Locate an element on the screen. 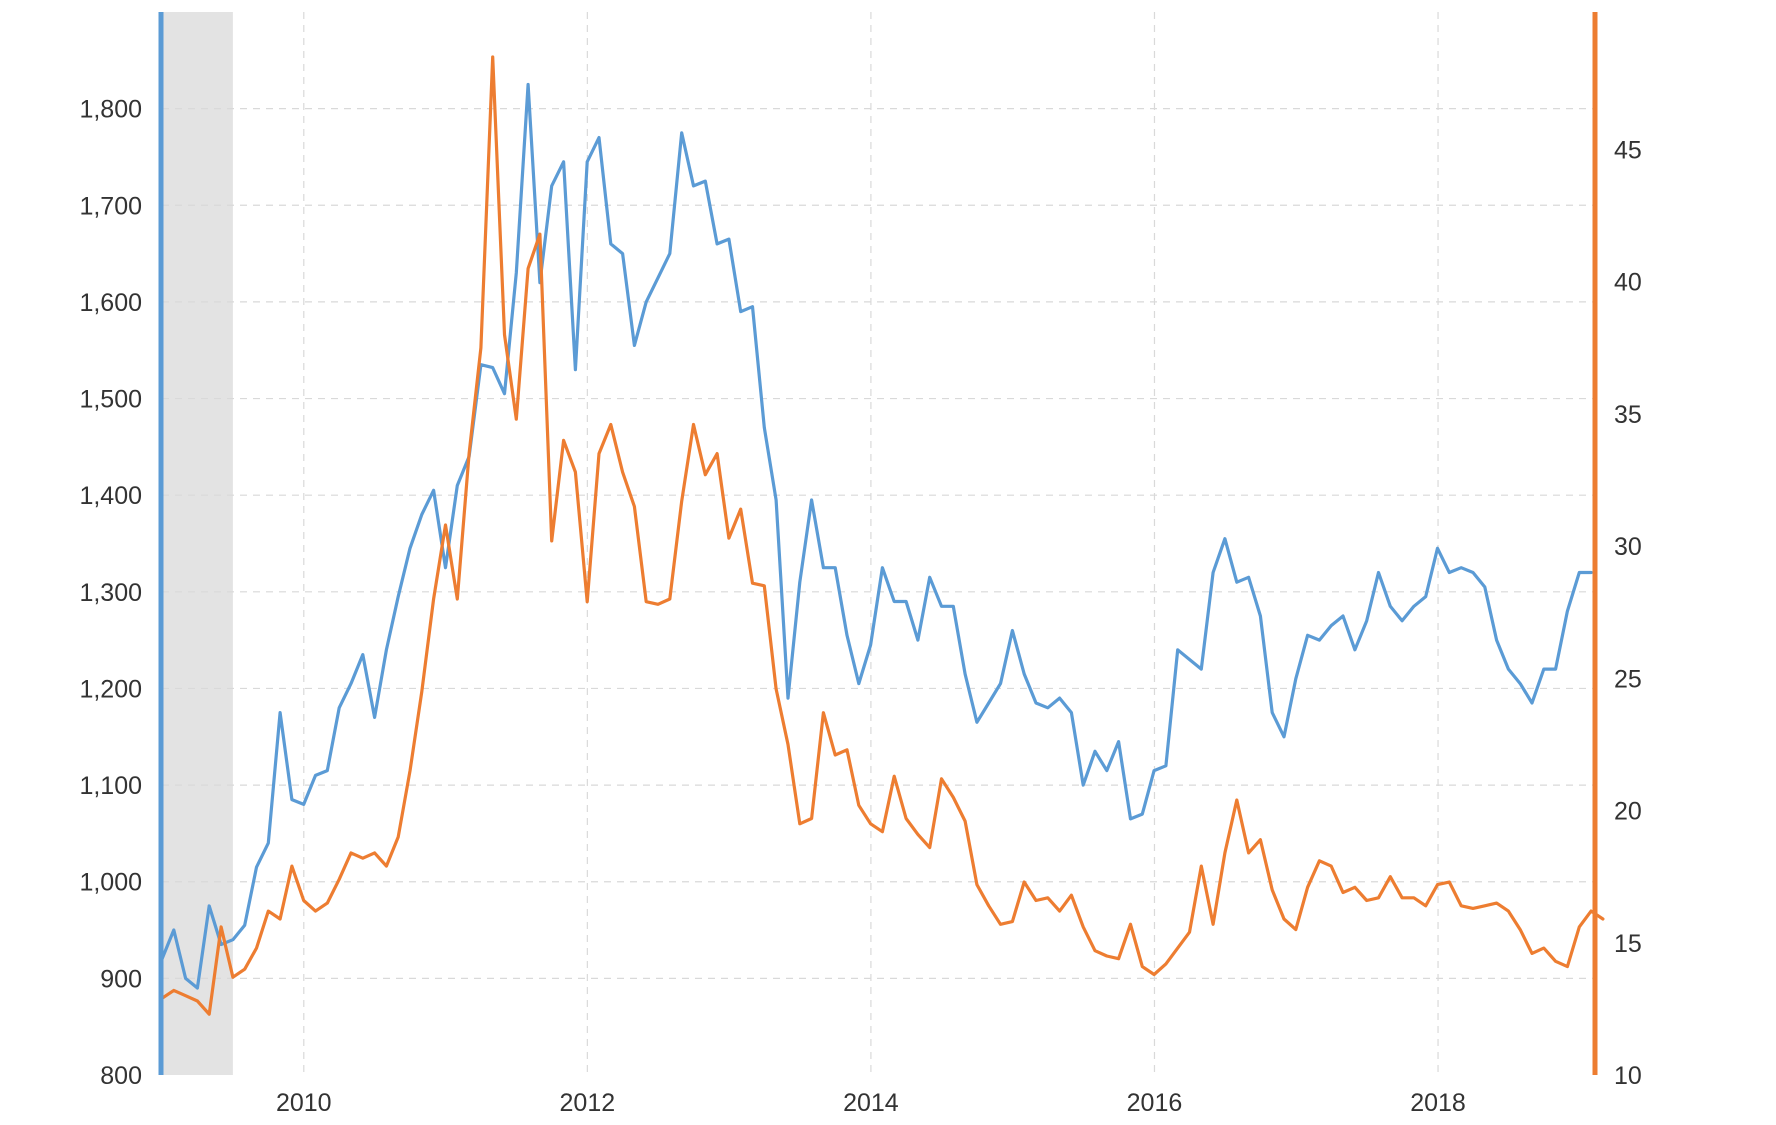 The width and height of the screenshot is (1776, 1125). y-right-tick-label: 45 is located at coordinates (1628, 151).